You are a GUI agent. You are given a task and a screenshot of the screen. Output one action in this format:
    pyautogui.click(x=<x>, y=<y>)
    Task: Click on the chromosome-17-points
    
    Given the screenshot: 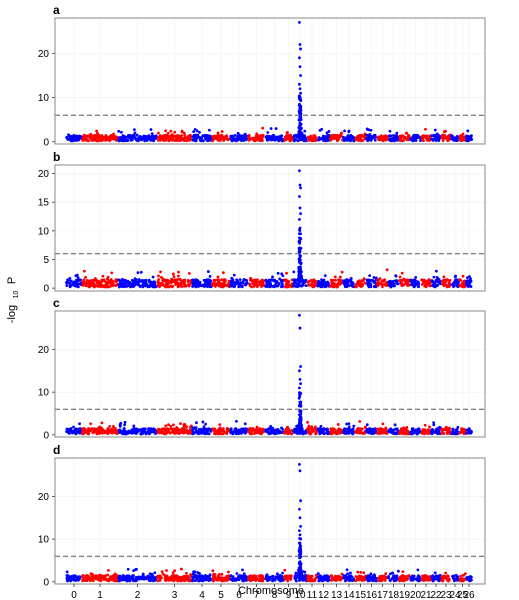 What is the action you would take?
    pyautogui.click(x=382, y=138)
    